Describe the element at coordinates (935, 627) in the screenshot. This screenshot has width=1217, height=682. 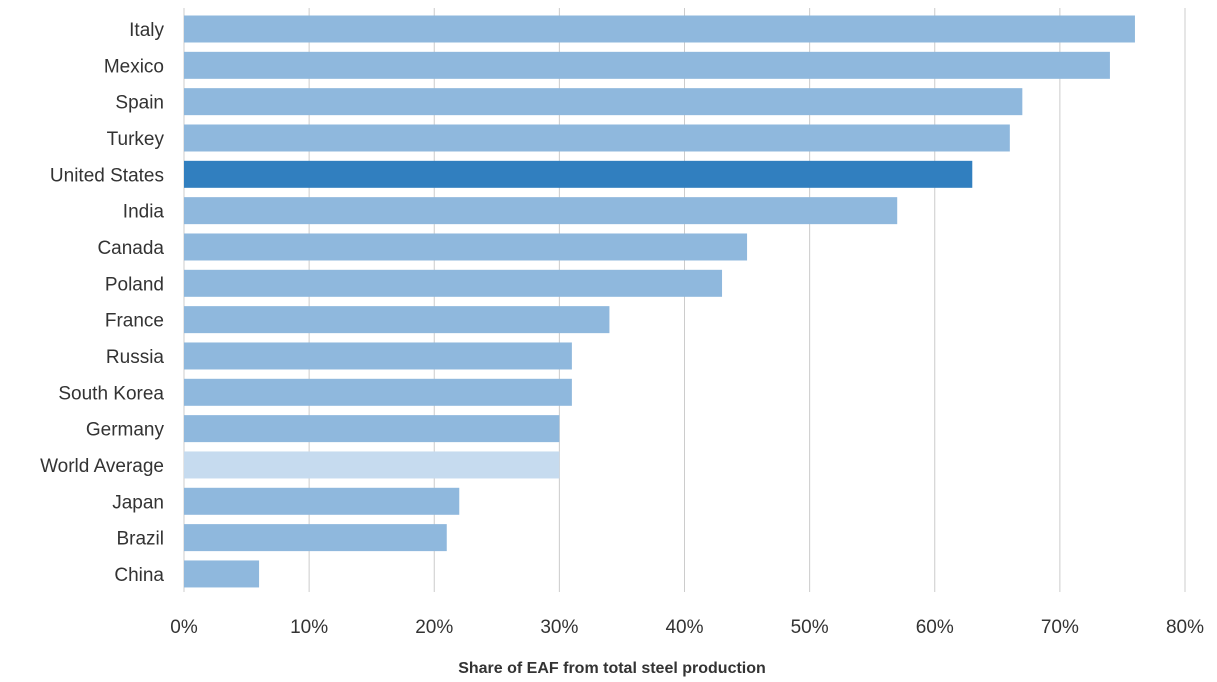
I see `x-tick-label: 60%` at that location.